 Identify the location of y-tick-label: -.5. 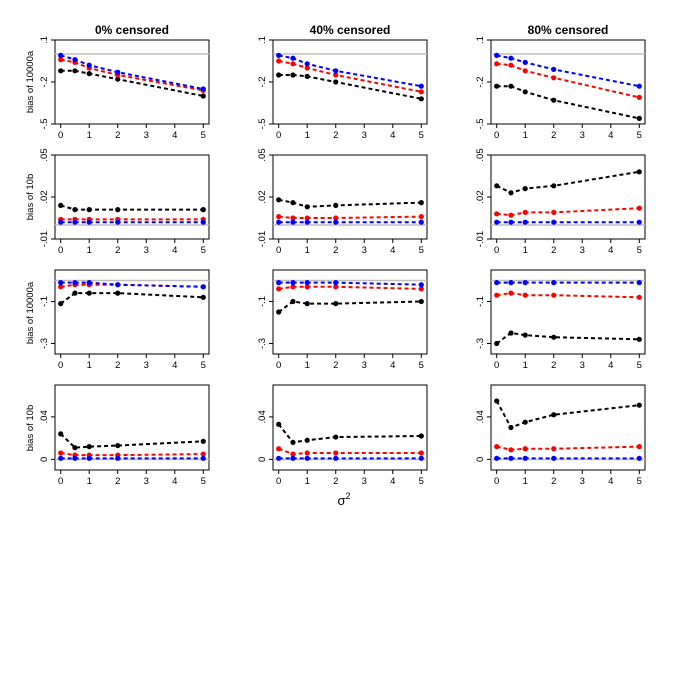
(262, 123).